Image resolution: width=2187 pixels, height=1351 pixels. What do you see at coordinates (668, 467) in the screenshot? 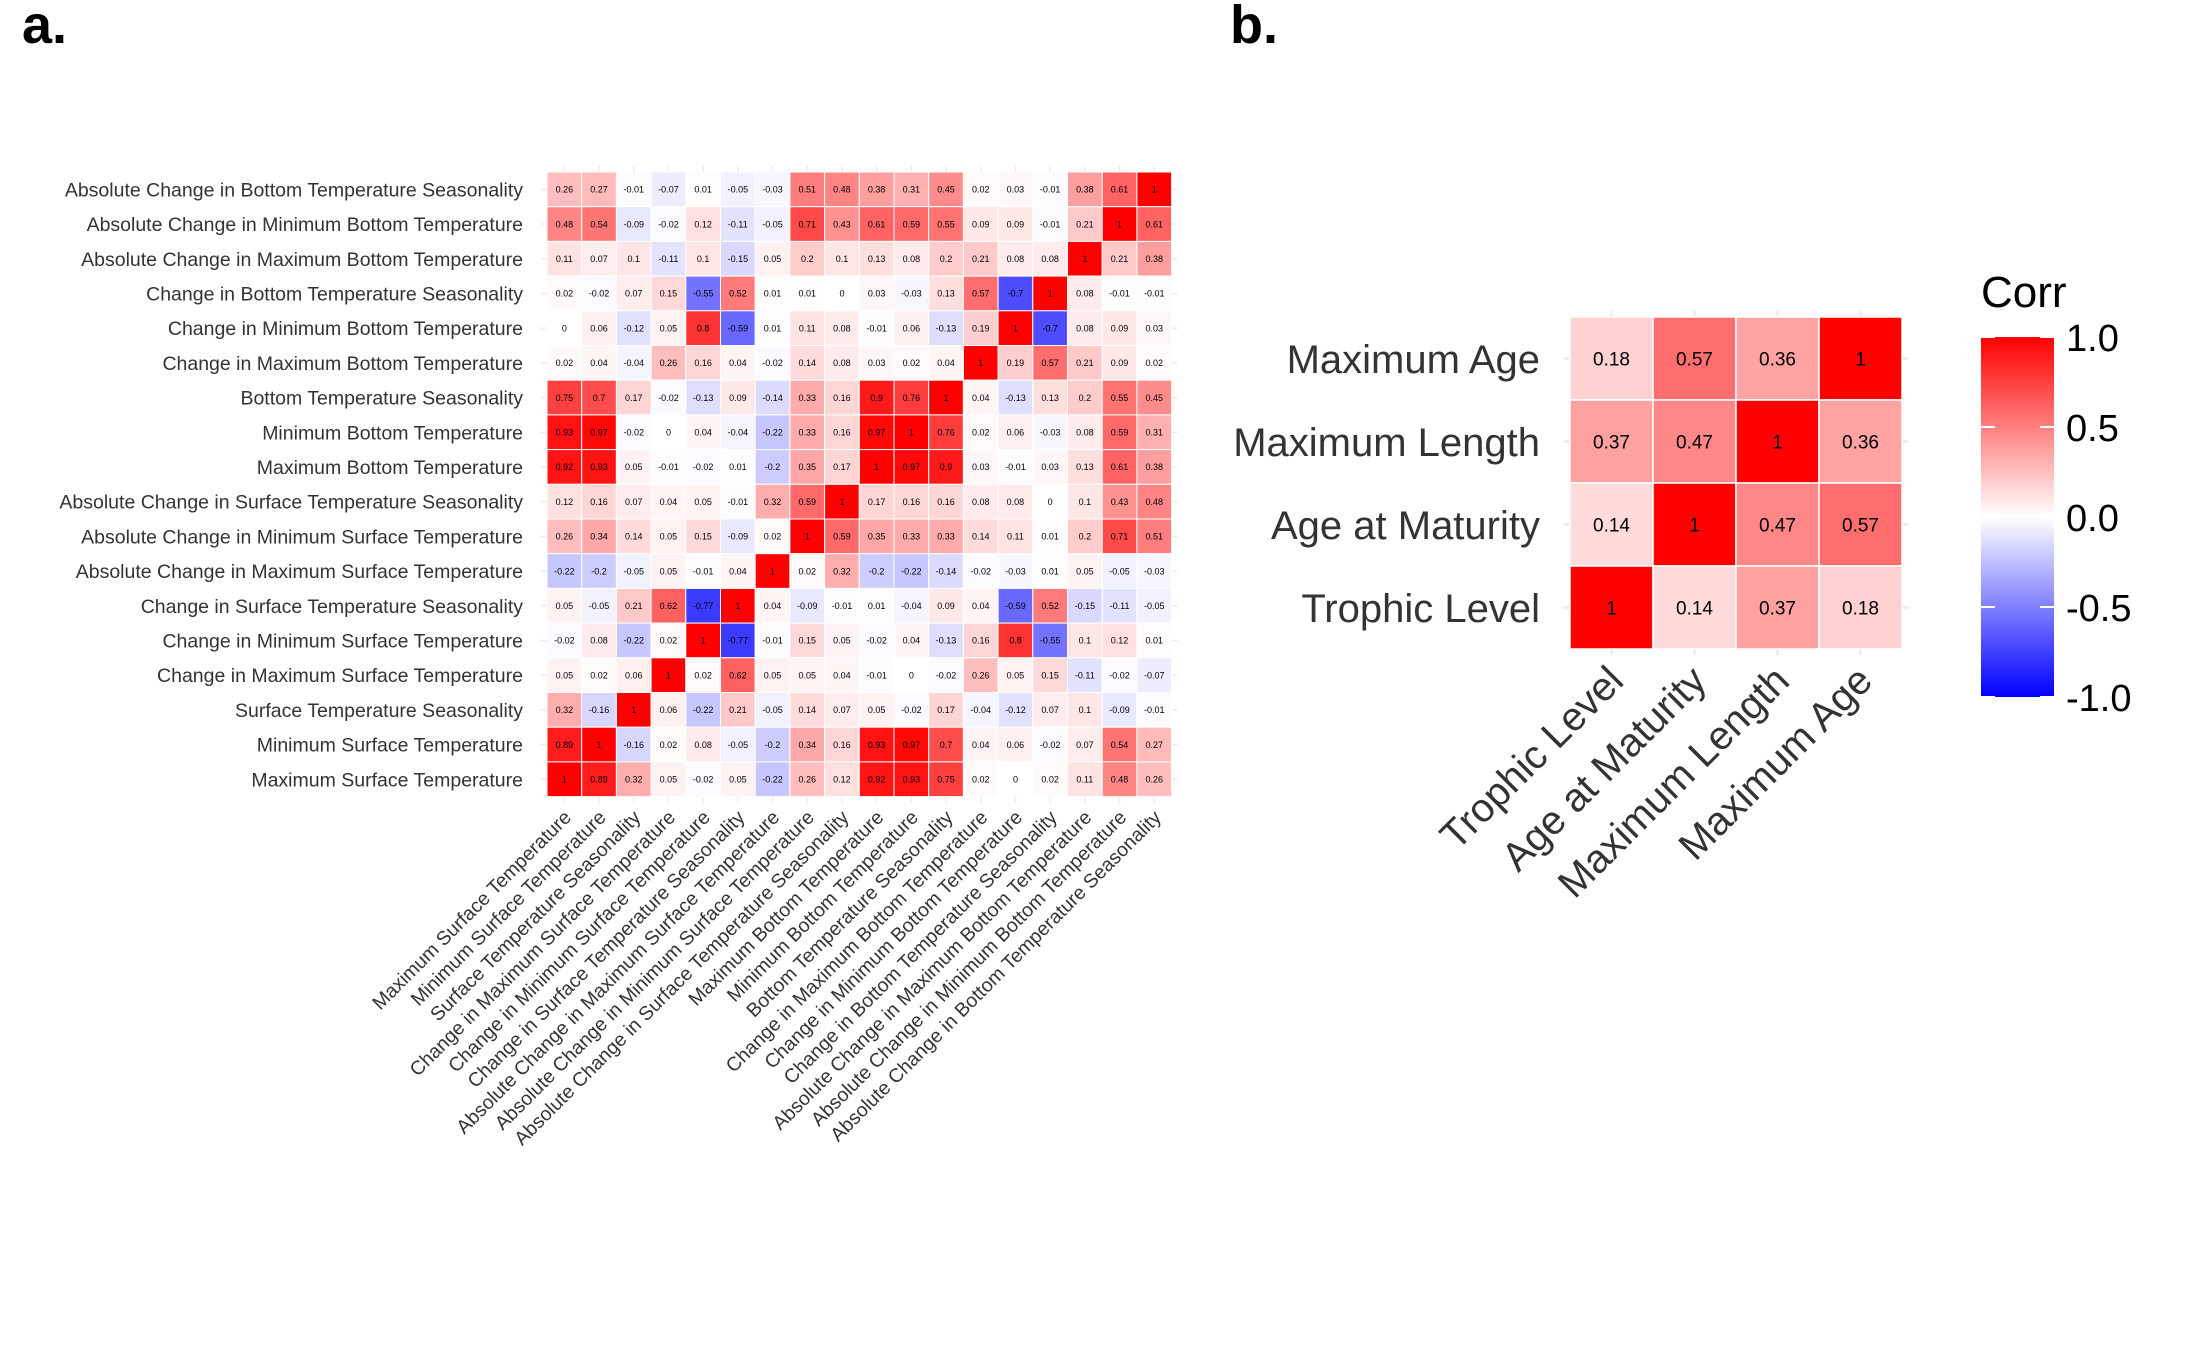
I see `cell-value-label: -0.01` at bounding box center [668, 467].